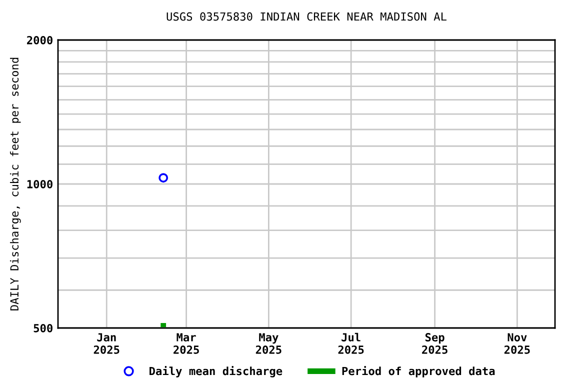  What do you see at coordinates (43, 328) in the screenshot?
I see `y-tick-label: 500` at bounding box center [43, 328].